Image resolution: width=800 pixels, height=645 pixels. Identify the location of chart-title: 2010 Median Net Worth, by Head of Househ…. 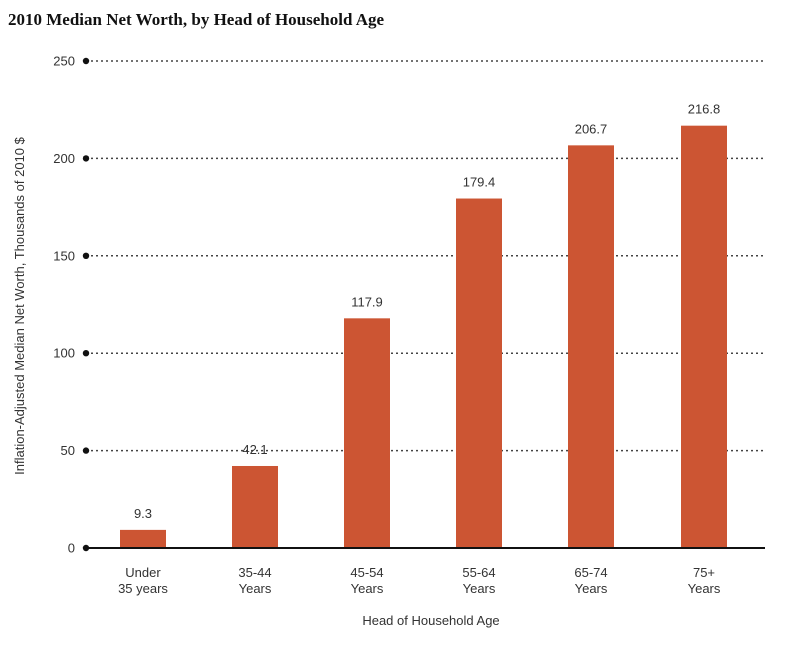
(196, 19).